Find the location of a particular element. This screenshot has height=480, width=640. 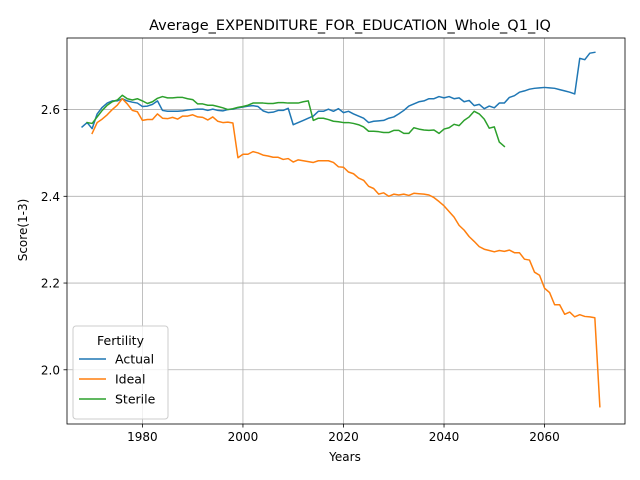

series-line-actual is located at coordinates (338, 90).